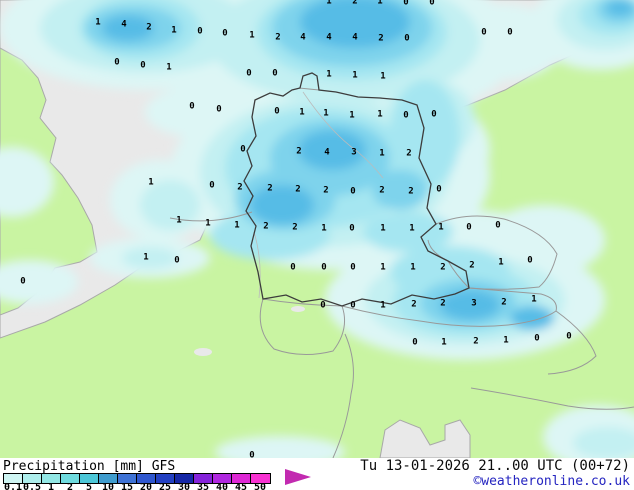  I want to click on color-scale-bar, so click(137, 478).